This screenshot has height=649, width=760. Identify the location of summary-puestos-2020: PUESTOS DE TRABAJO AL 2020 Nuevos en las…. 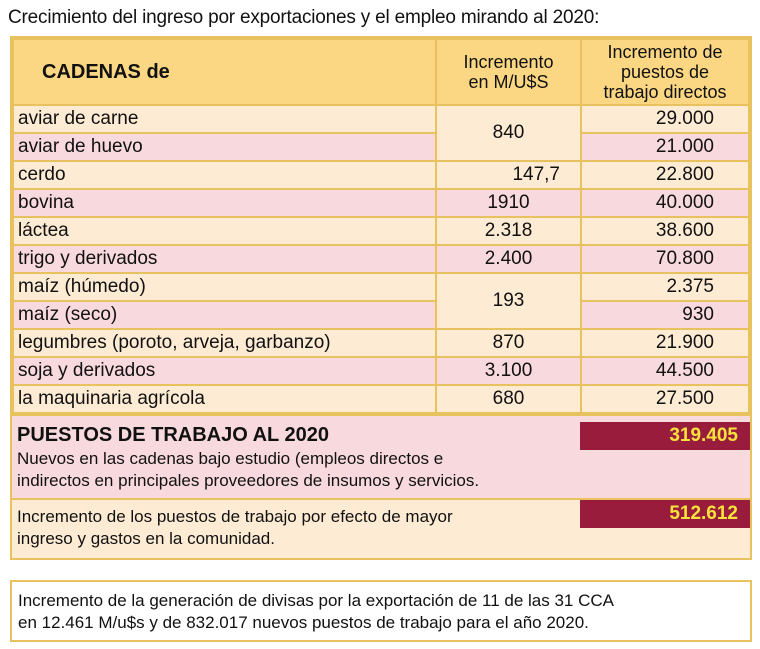
(381, 456).